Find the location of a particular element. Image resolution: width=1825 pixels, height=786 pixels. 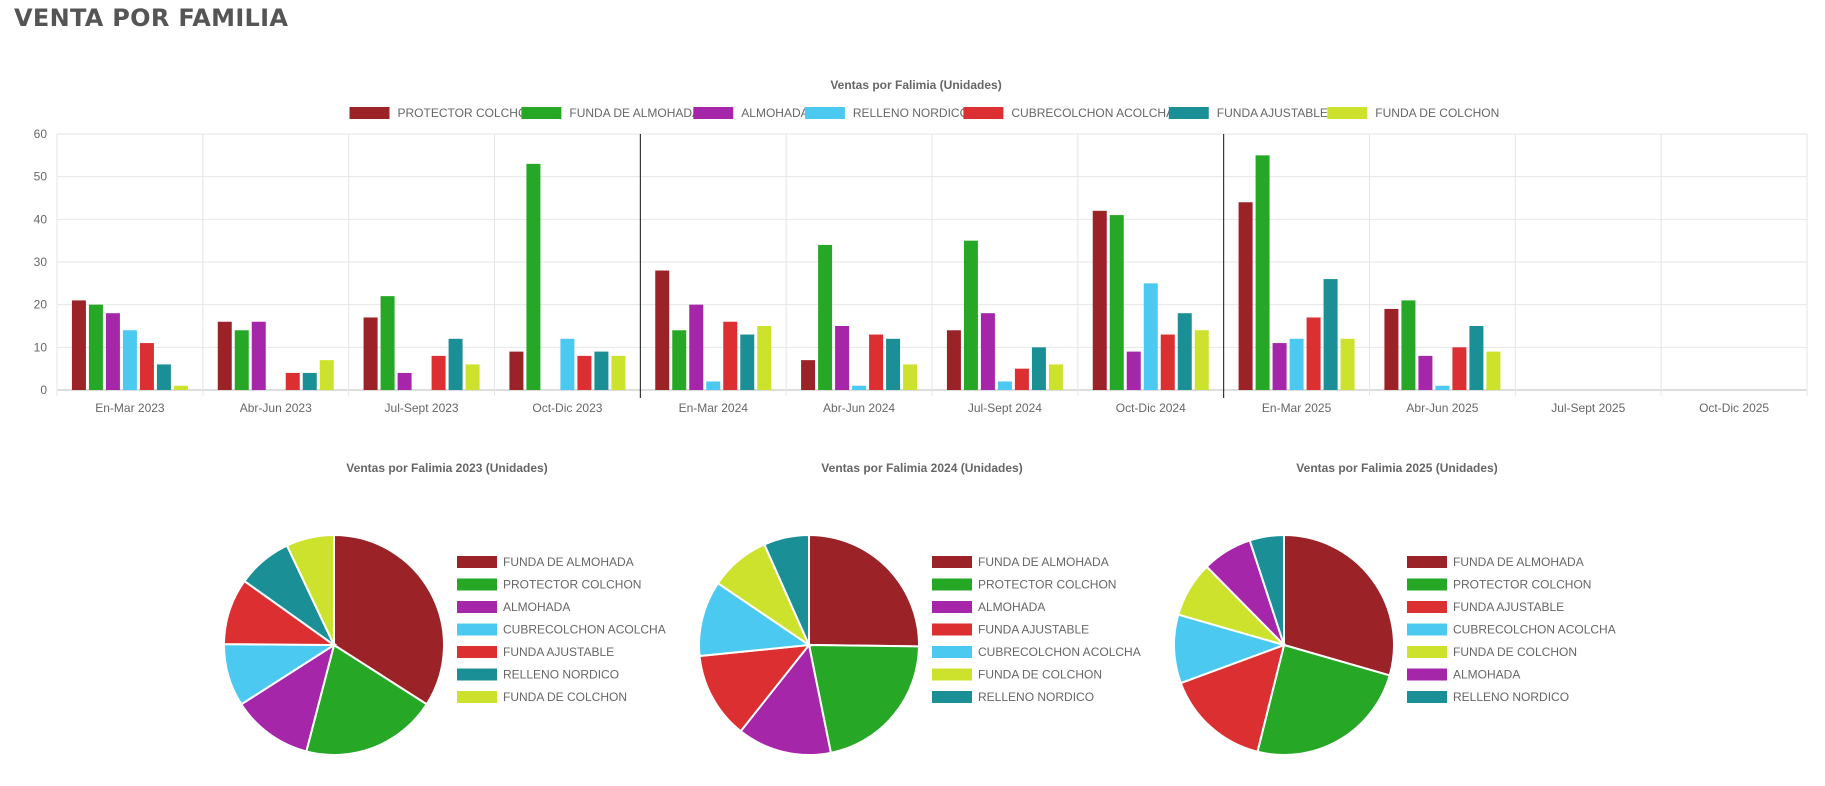

bar-protector-colchon-oct-dic-2023 is located at coordinates (516, 370).